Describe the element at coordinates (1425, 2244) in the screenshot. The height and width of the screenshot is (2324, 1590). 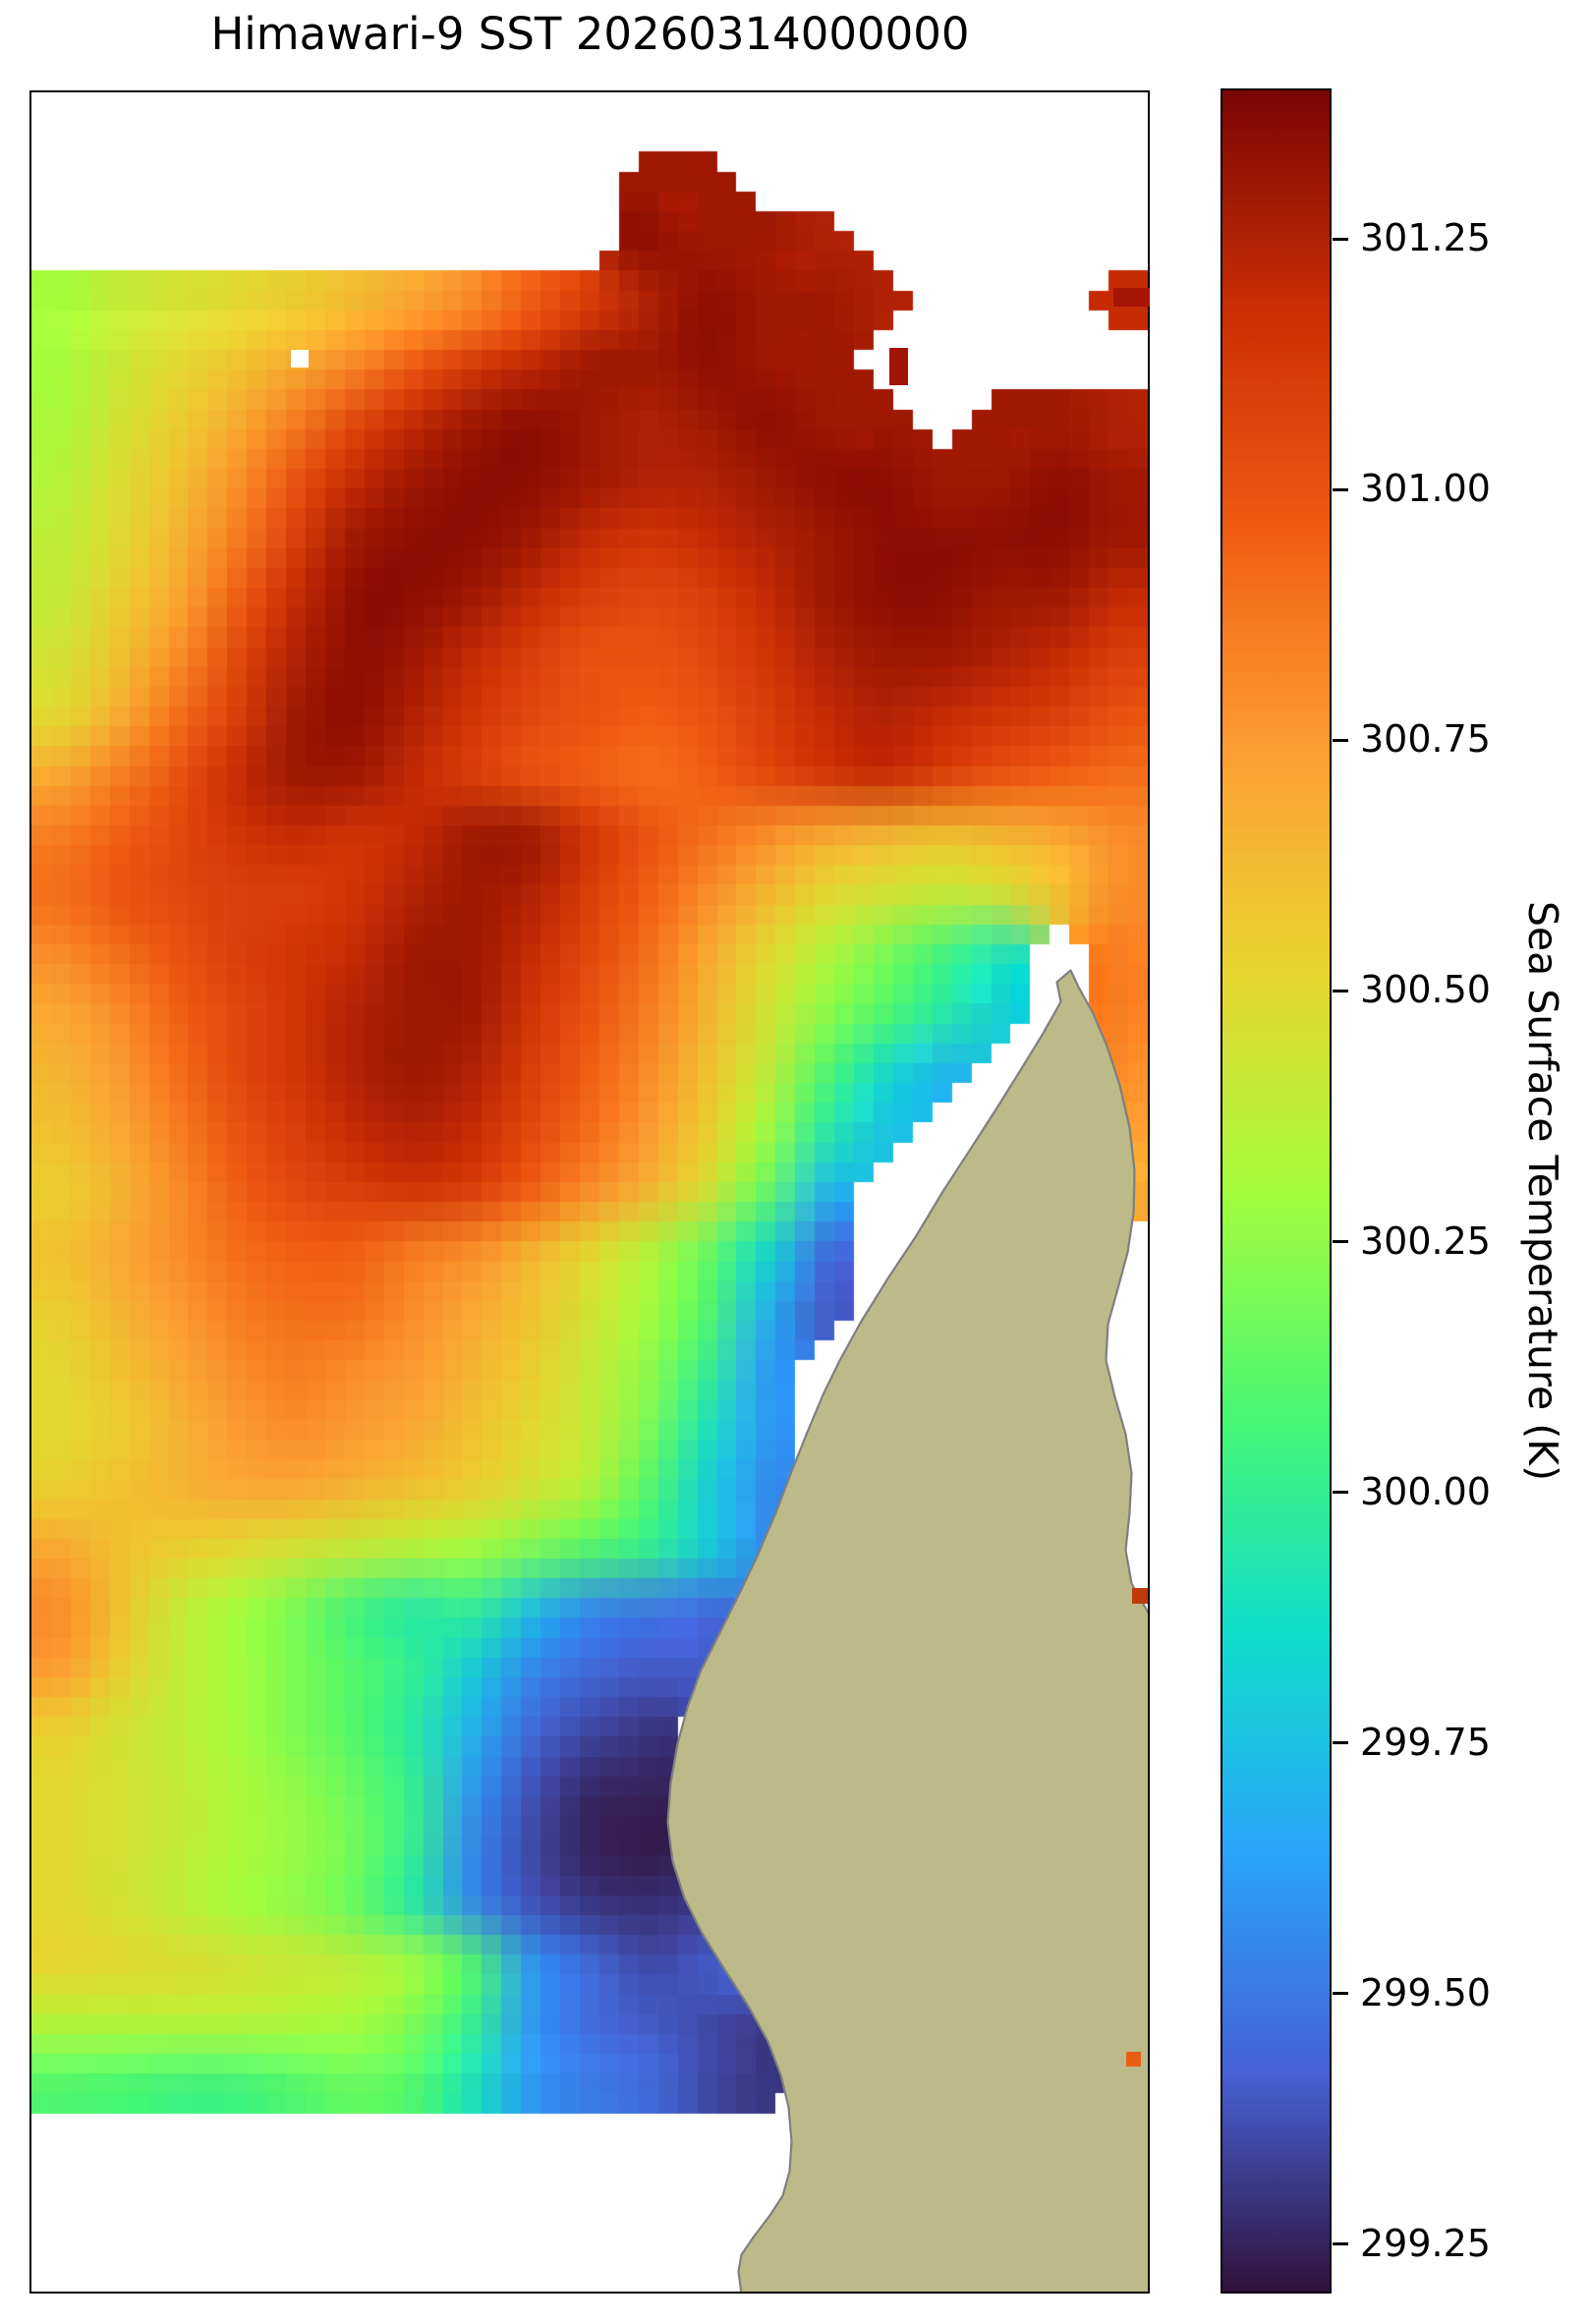
I see `colorbar-tick-label: 299.25` at that location.